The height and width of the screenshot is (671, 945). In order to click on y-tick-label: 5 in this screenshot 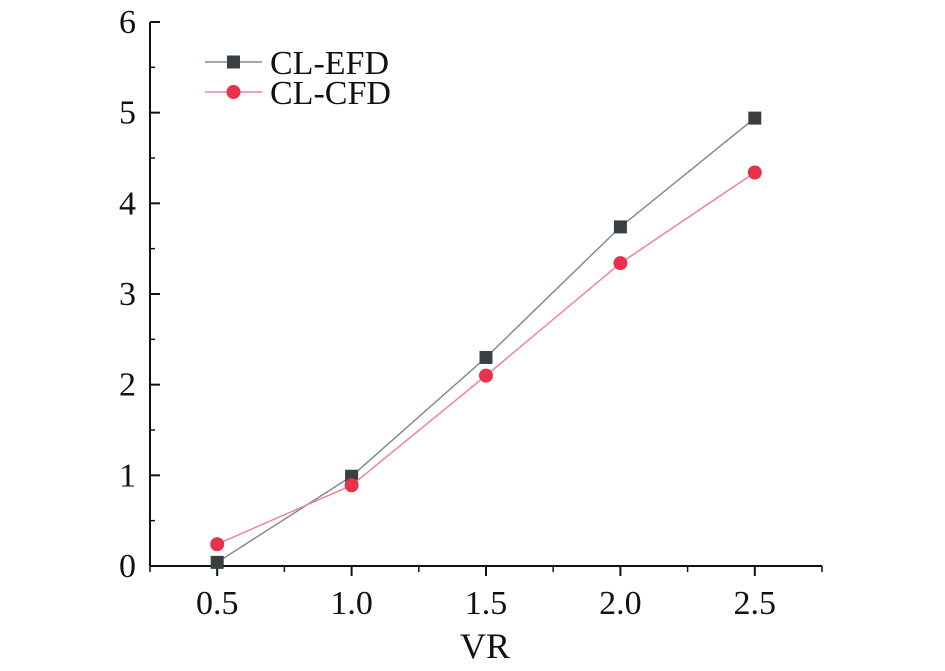, I will do `click(127, 113)`.